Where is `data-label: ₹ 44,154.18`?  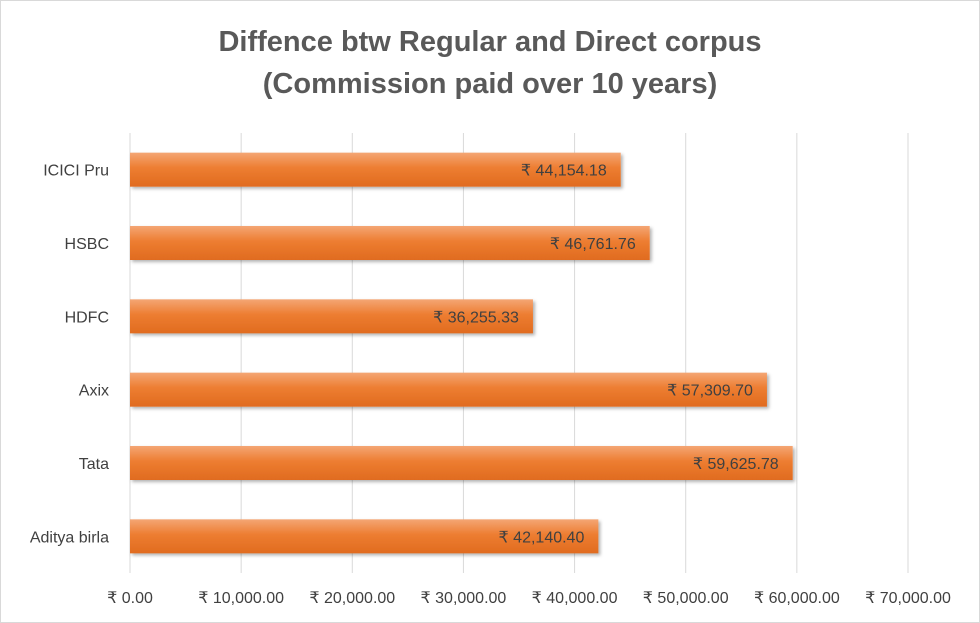 data-label: ₹ 44,154.18 is located at coordinates (564, 171).